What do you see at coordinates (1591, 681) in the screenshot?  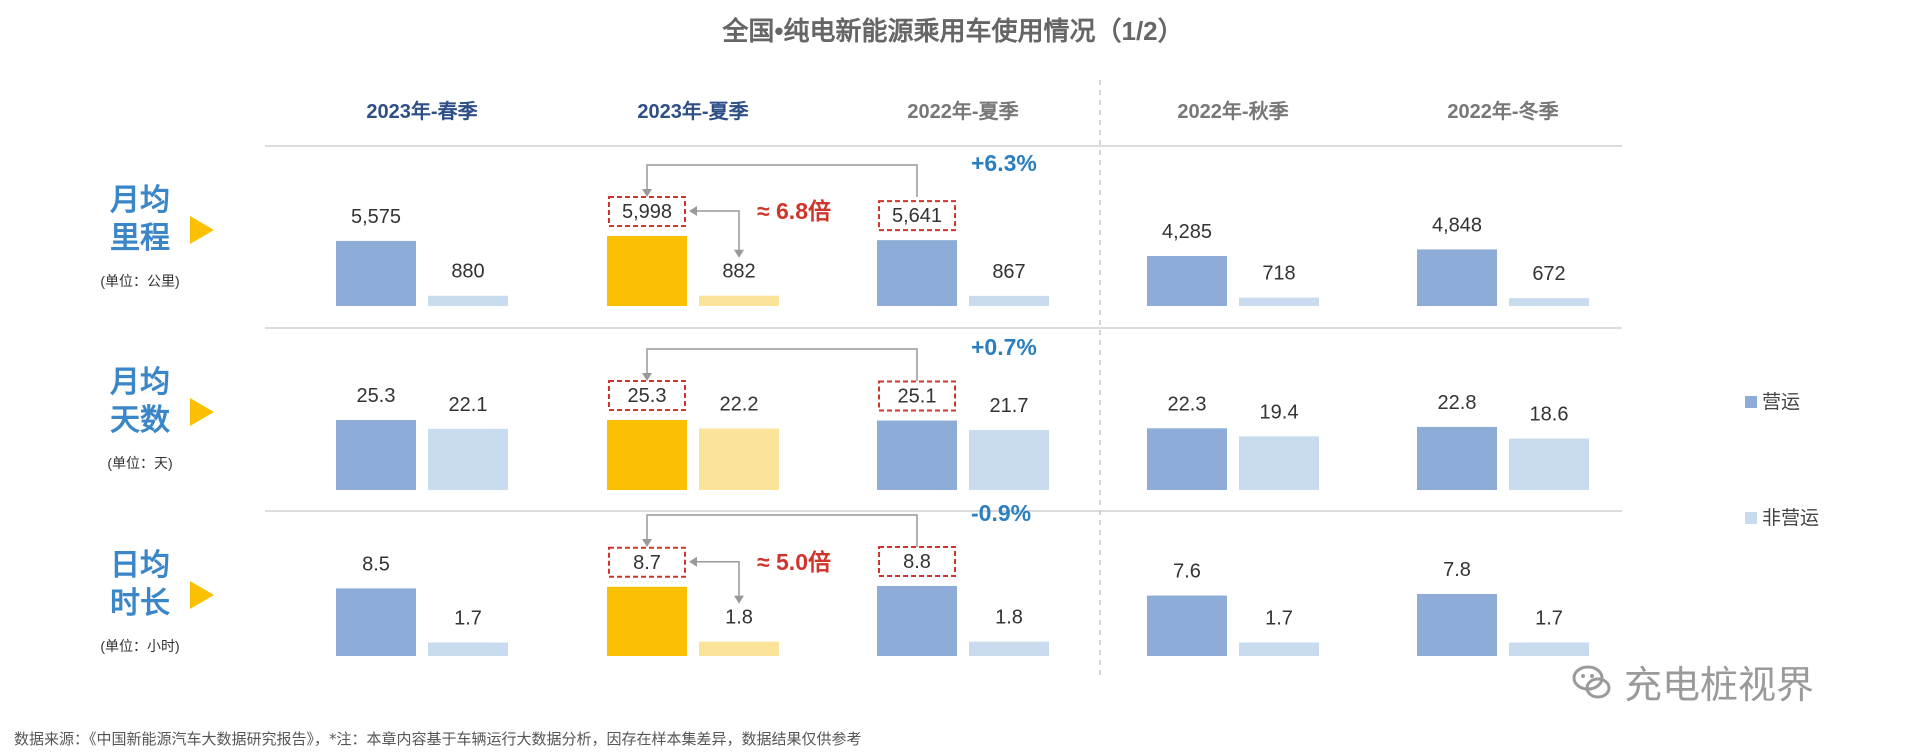 I see `wechat-icon` at bounding box center [1591, 681].